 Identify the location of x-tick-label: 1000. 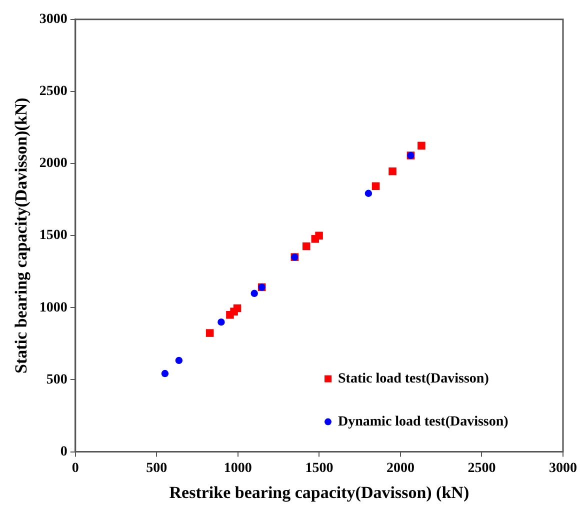
(238, 468).